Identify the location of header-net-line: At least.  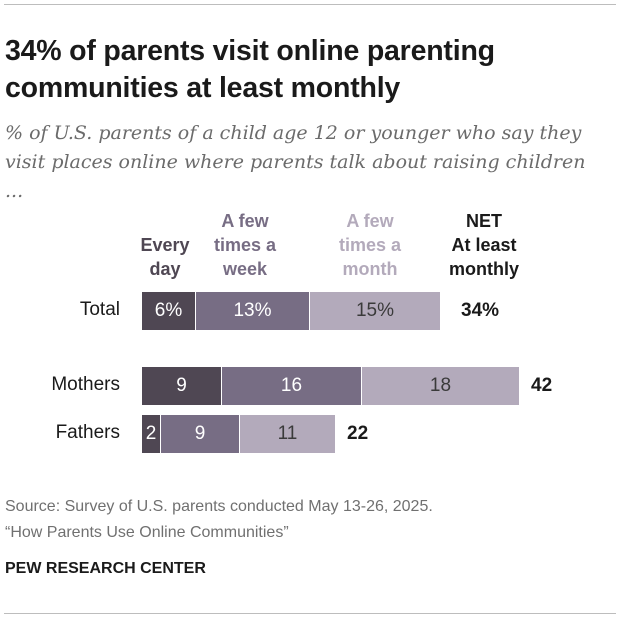
(484, 245).